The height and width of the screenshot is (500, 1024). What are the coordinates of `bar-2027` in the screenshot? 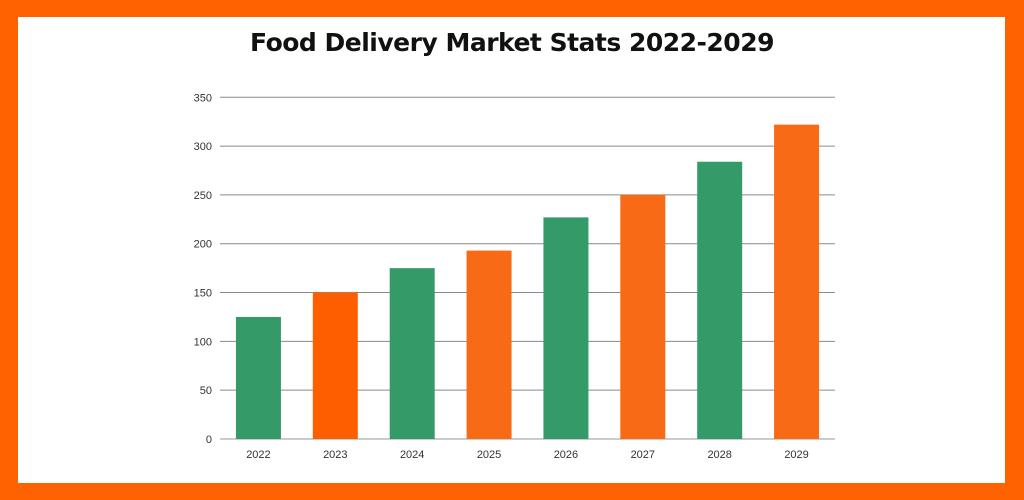 It's located at (643, 316).